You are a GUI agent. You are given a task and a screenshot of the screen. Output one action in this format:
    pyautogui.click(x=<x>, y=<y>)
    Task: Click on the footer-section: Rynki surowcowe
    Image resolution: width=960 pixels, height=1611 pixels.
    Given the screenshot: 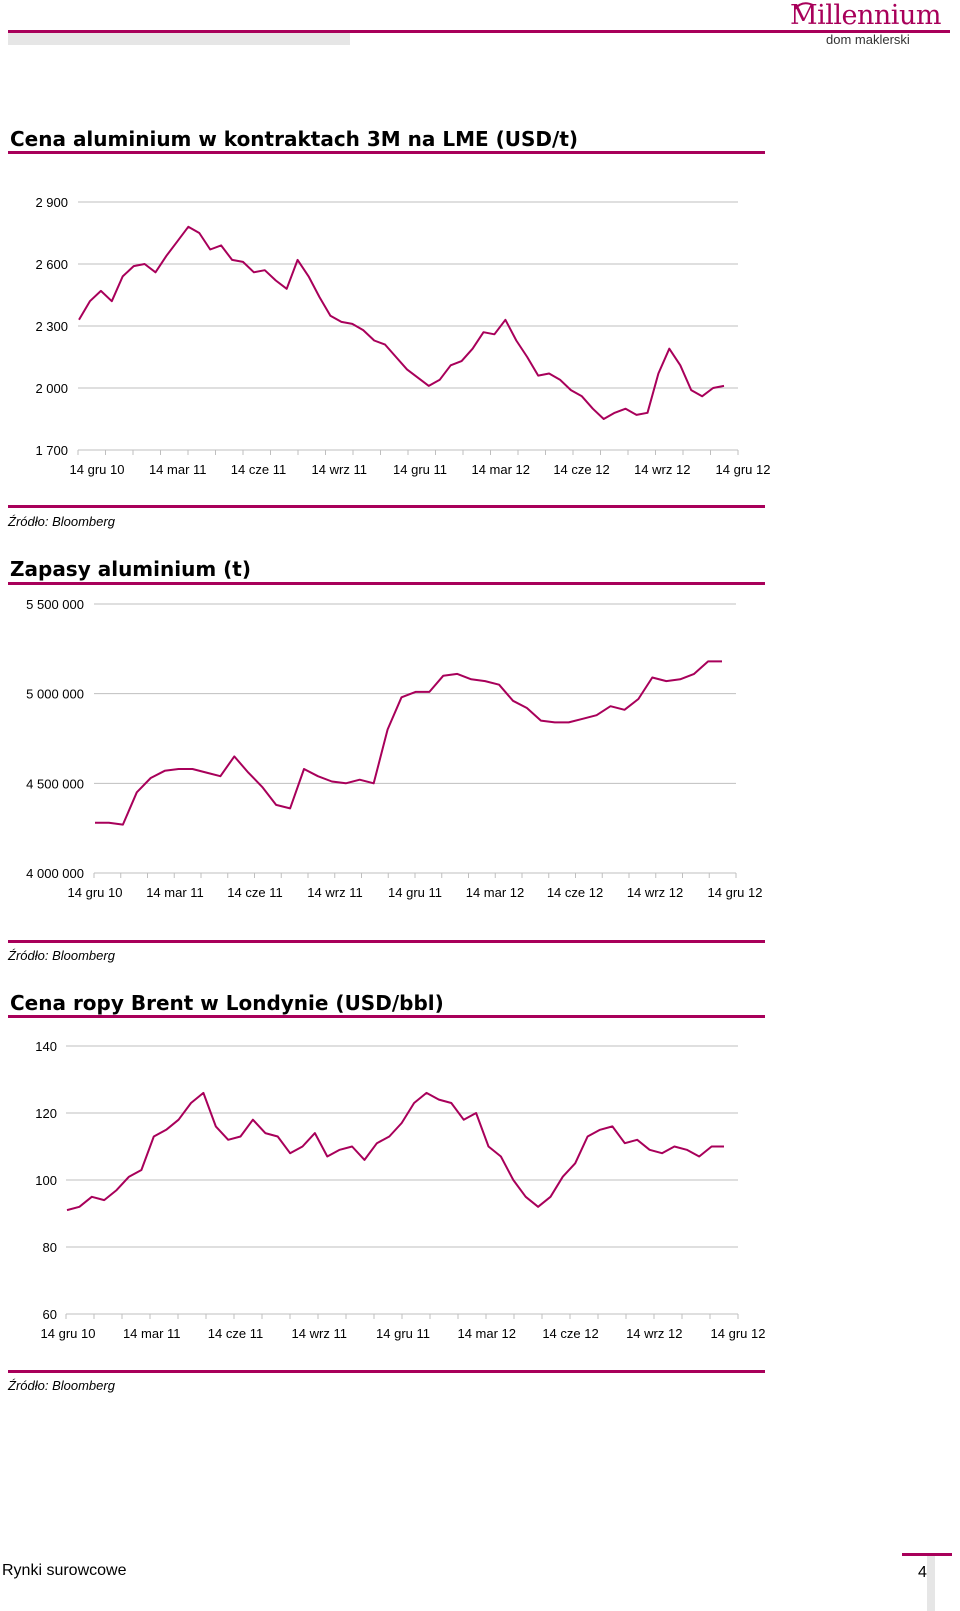 What is the action you would take?
    pyautogui.click(x=64, y=1570)
    